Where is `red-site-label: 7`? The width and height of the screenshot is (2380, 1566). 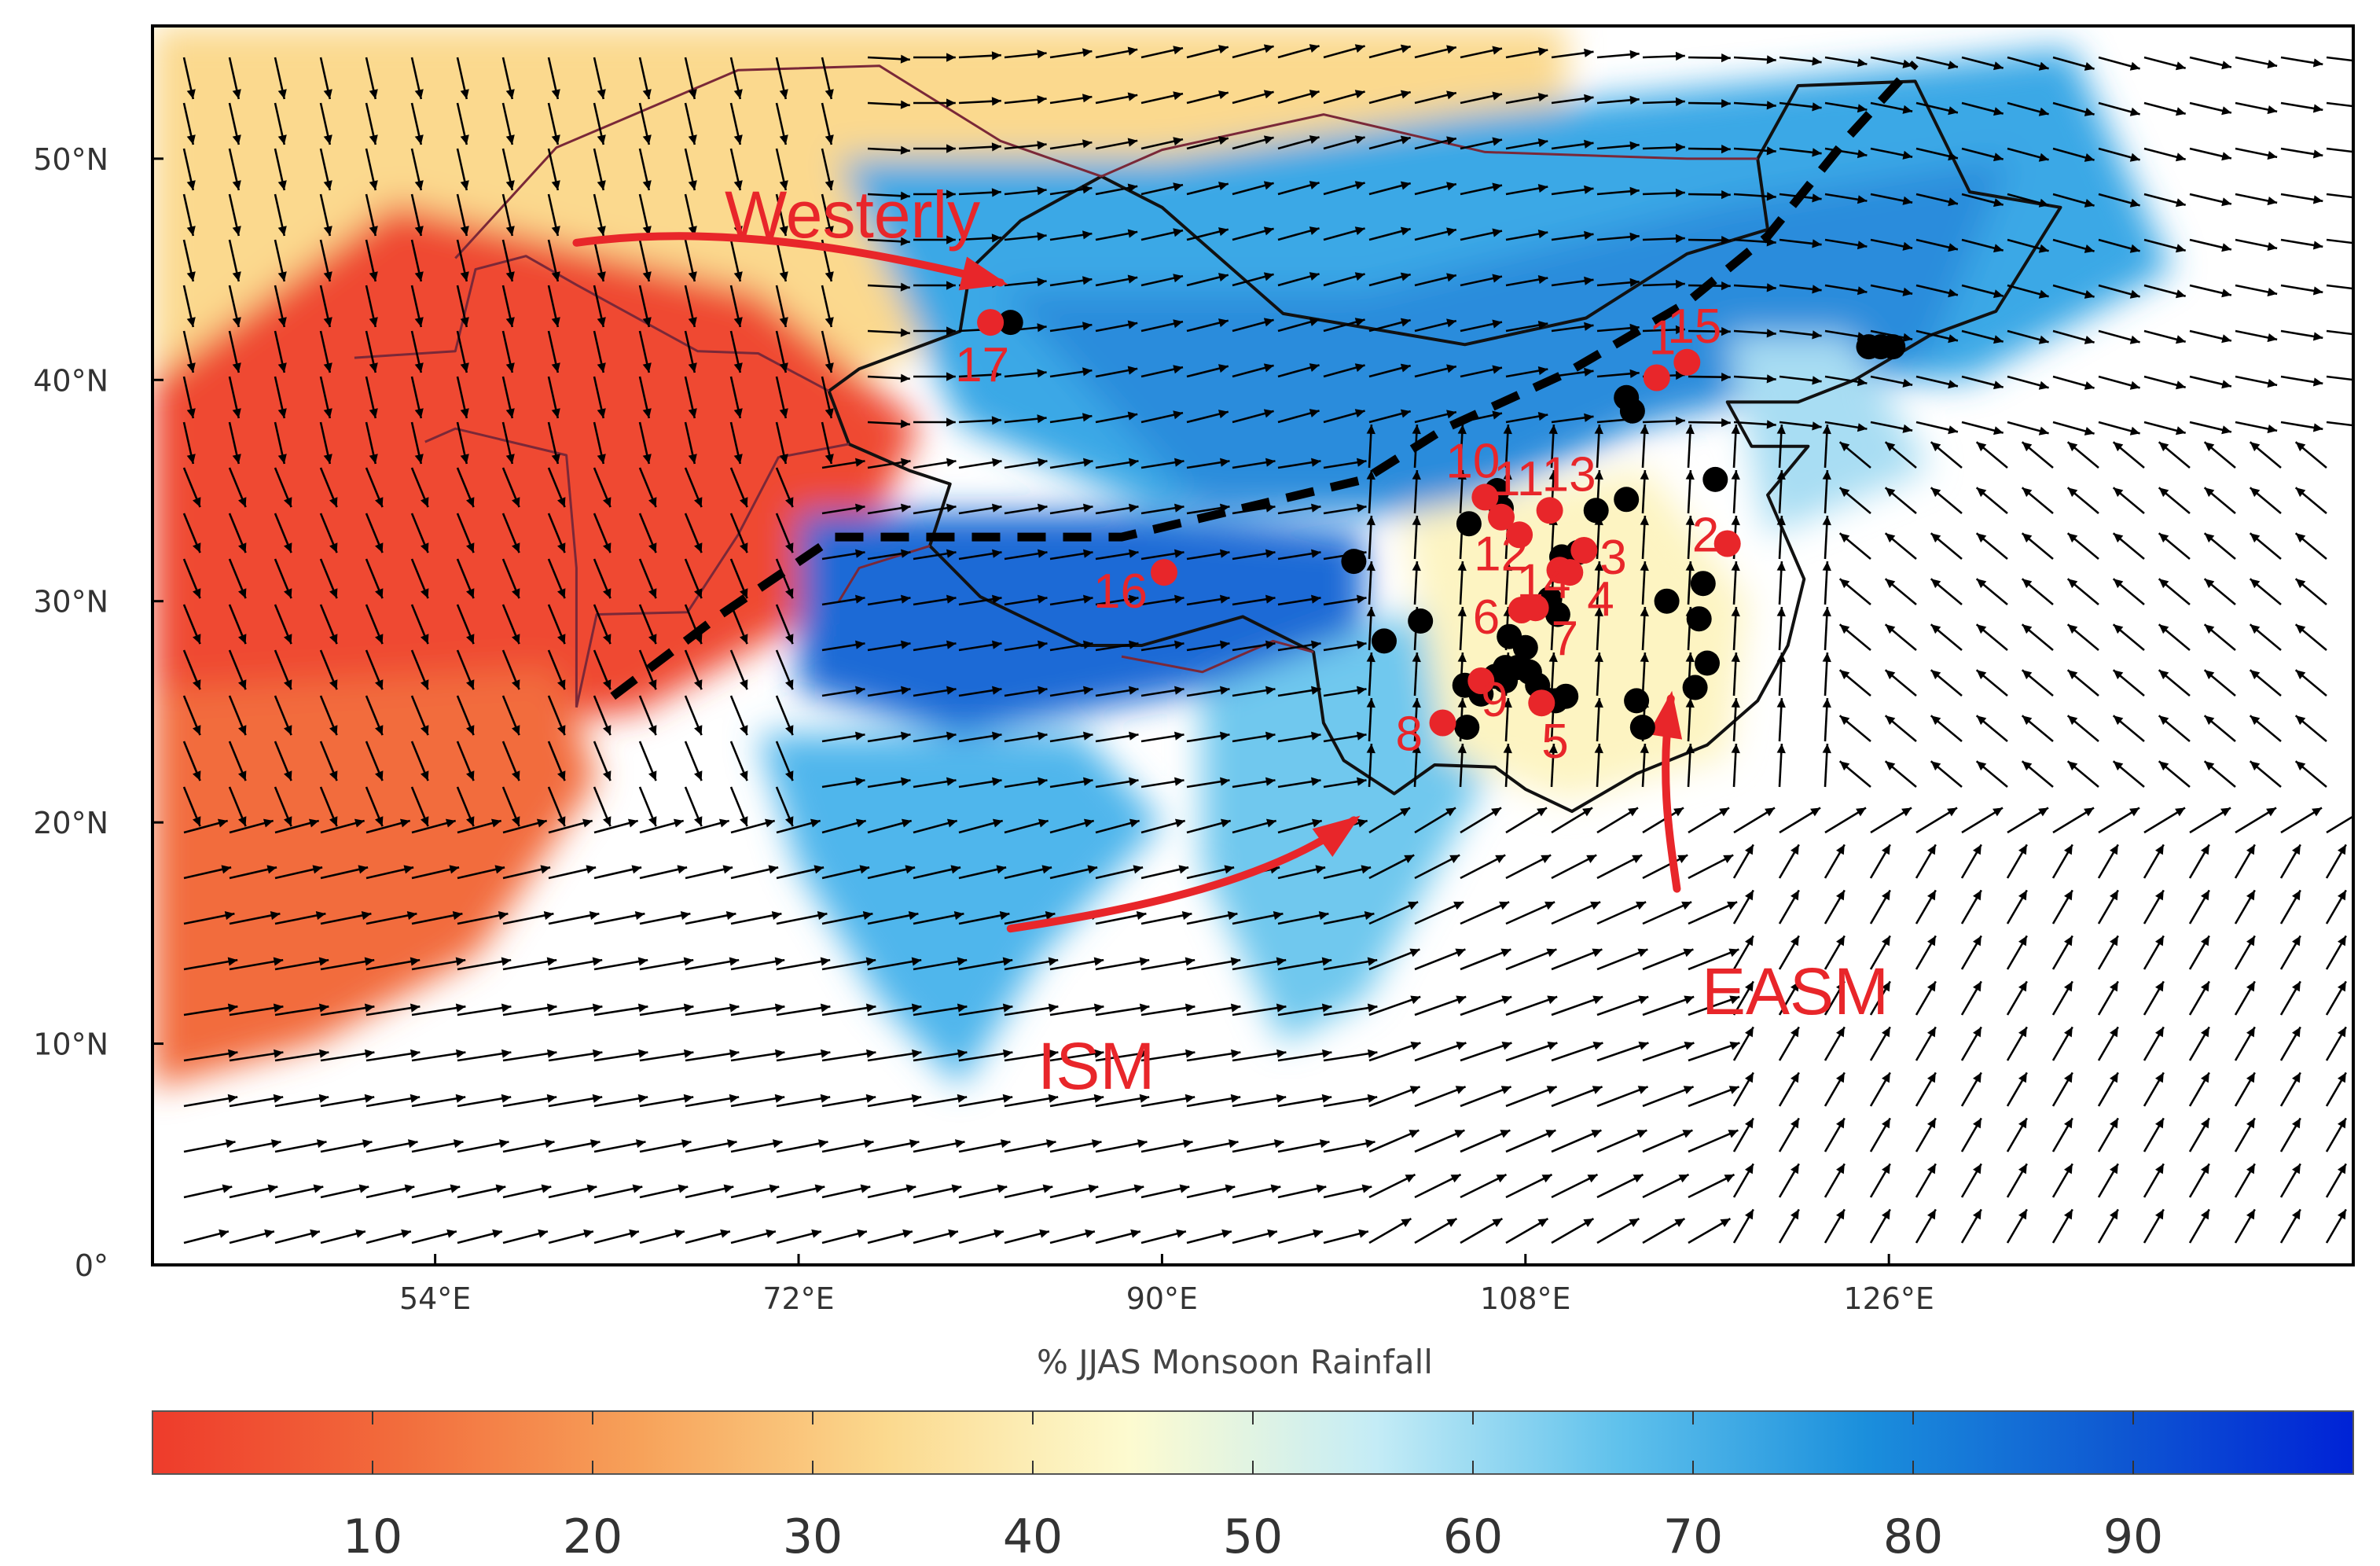
red-site-label: 7 is located at coordinates (1565, 639).